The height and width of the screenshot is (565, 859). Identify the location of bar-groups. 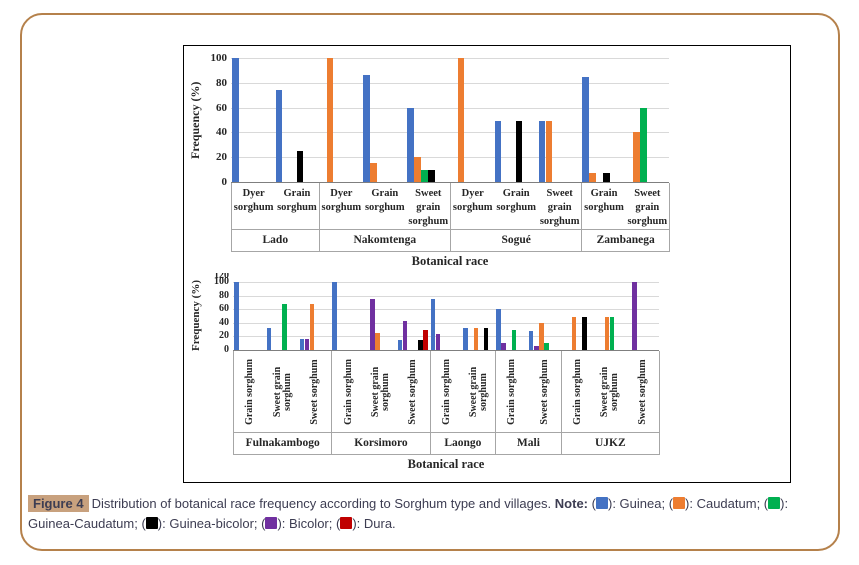
(450, 120).